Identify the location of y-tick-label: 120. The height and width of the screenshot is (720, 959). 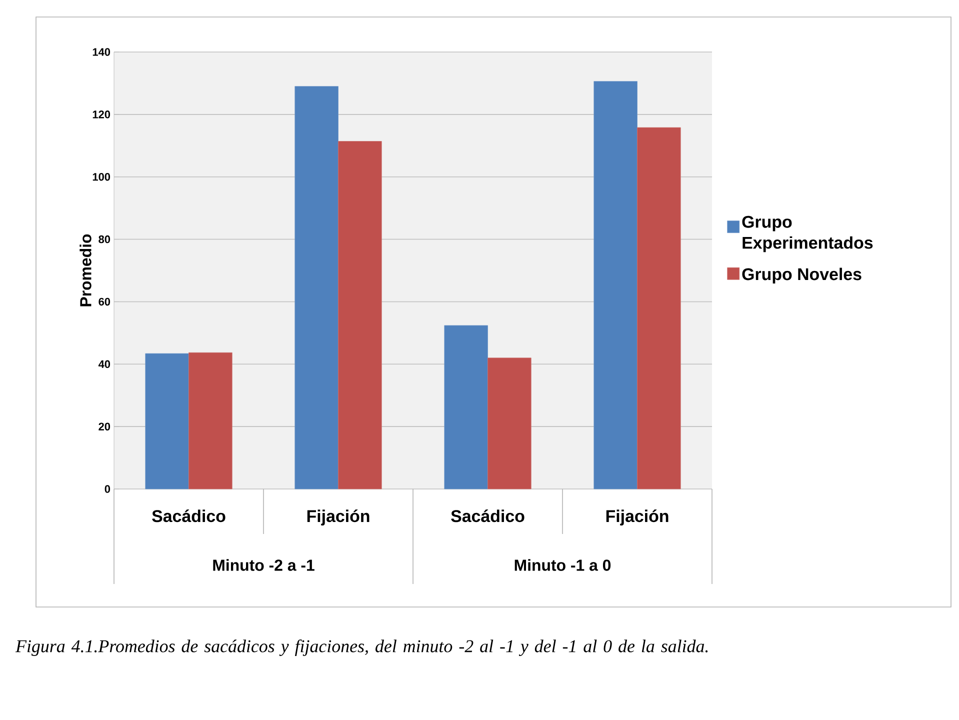
(101, 114).